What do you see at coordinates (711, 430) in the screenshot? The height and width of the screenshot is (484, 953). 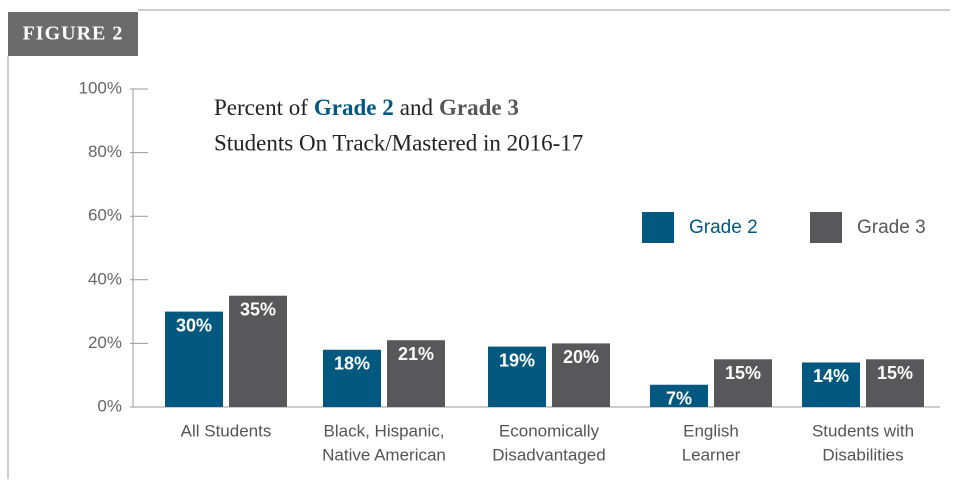 I see `x-tick-label: English` at bounding box center [711, 430].